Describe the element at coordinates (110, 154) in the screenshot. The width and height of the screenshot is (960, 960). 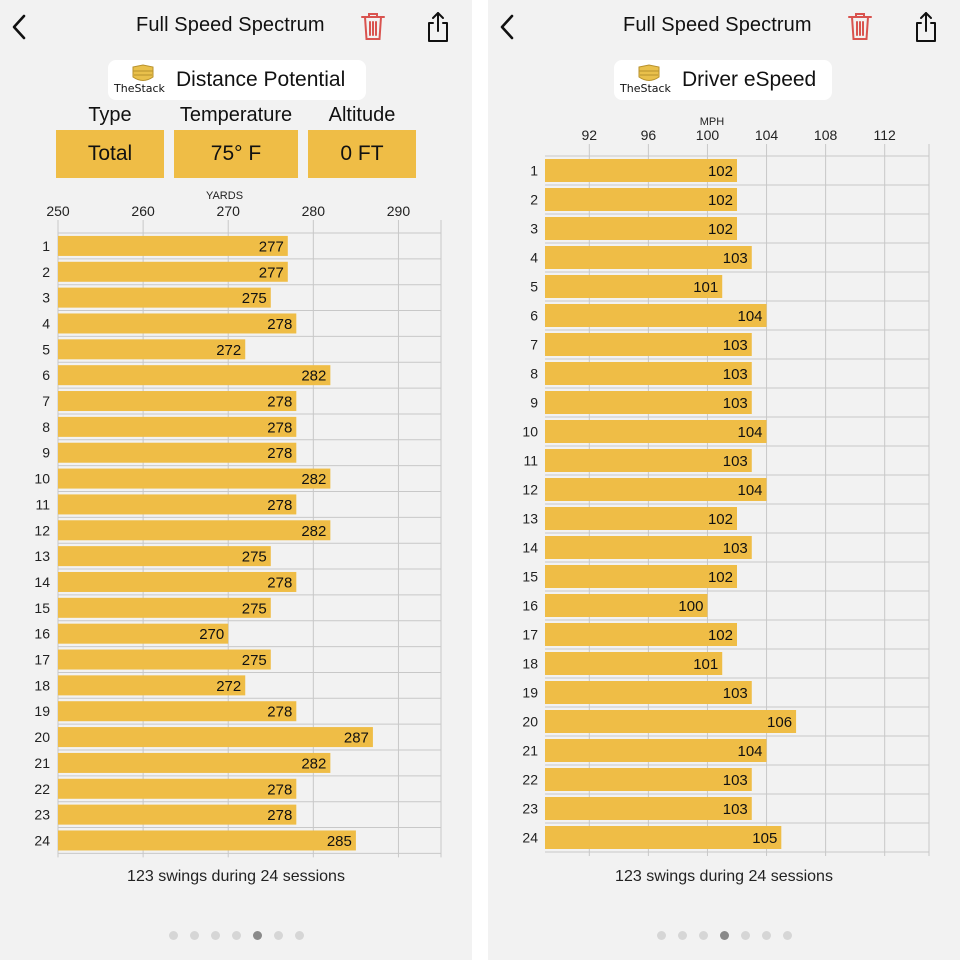
I see `type-selector-button: Total` at that location.